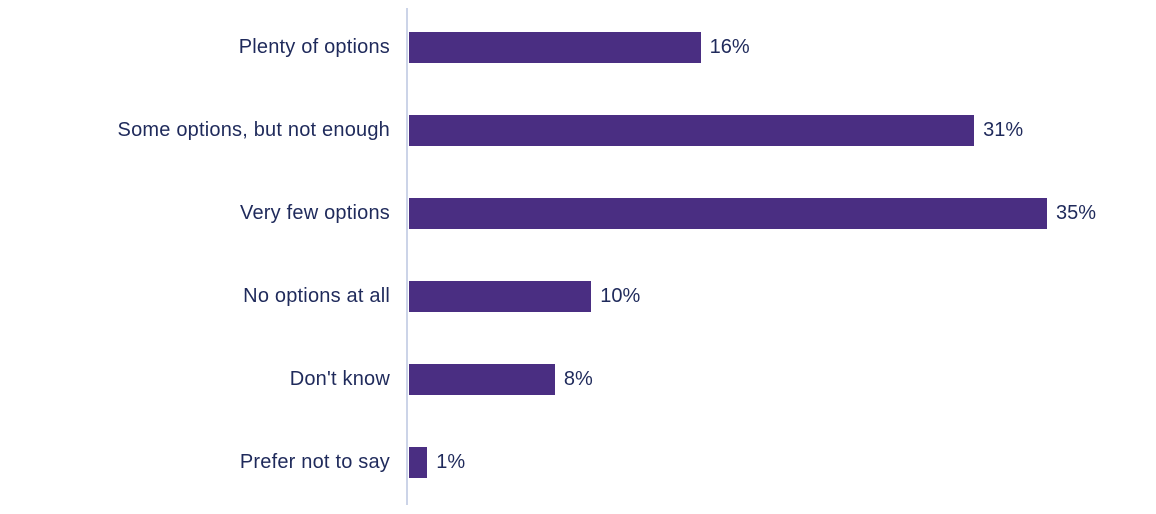 The image size is (1156, 514). Describe the element at coordinates (314, 462) in the screenshot. I see `category-label: Prefer not to say` at that location.